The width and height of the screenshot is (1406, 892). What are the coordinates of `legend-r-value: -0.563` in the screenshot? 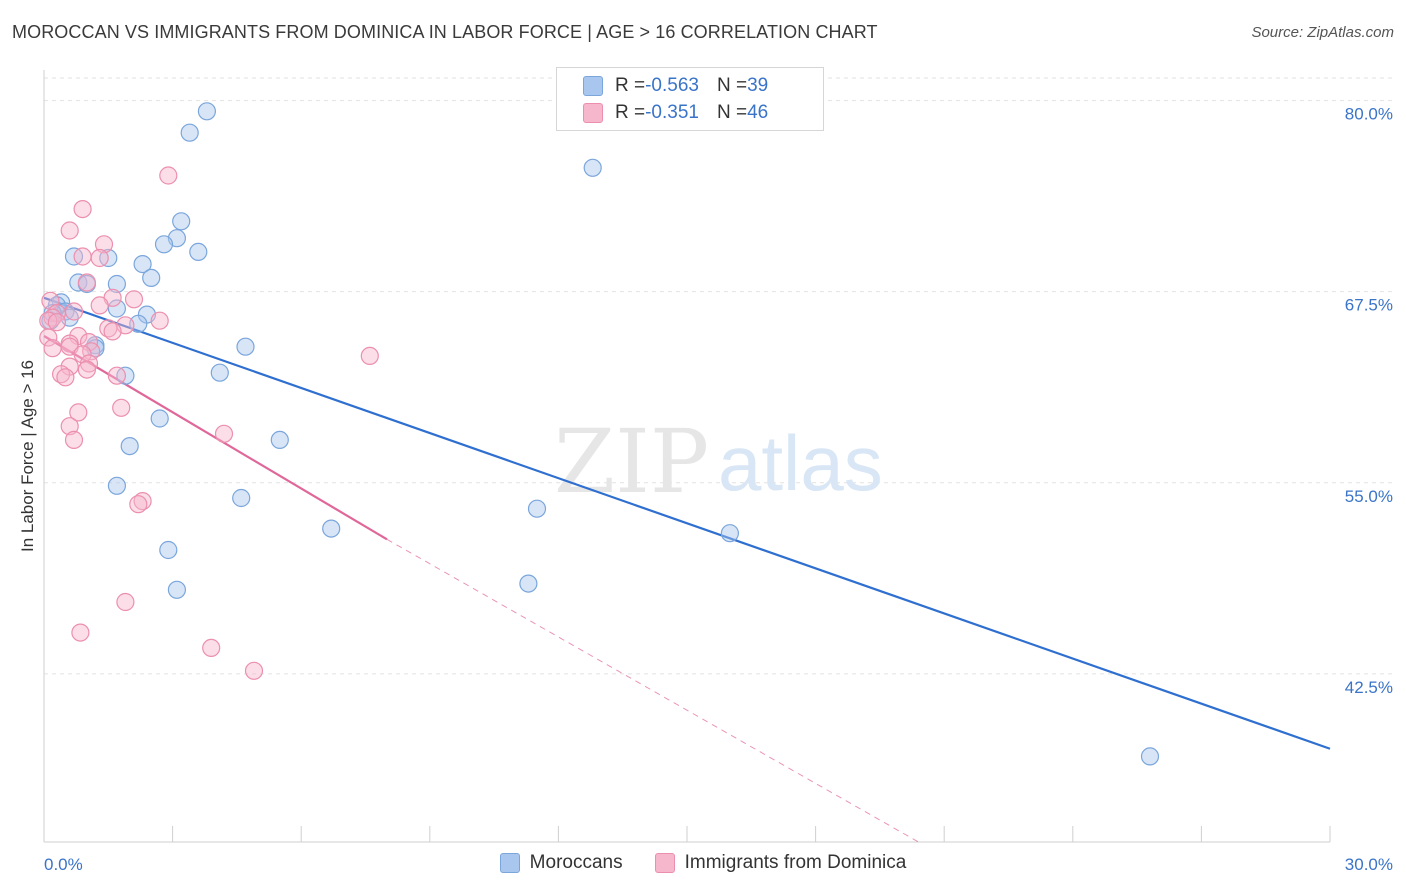 It's located at (672, 85).